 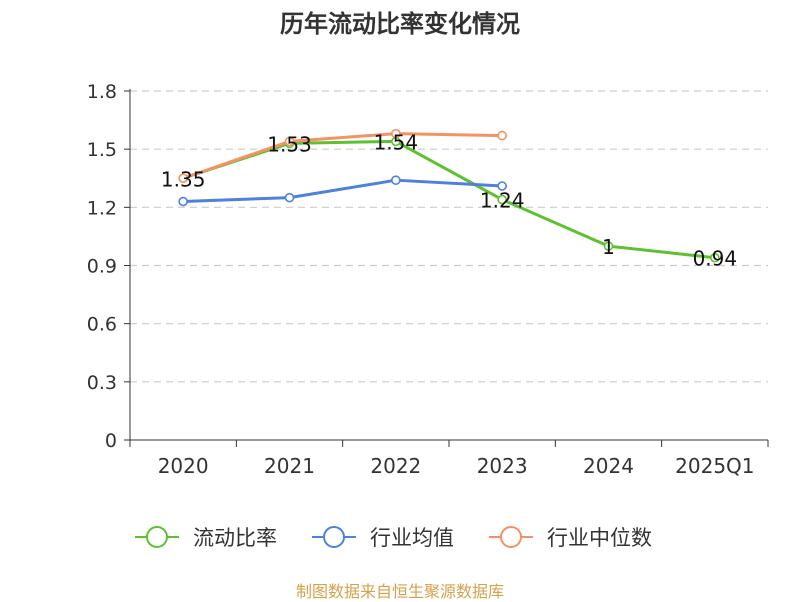 I want to click on legend-label: 行业中位数, so click(x=599, y=538).